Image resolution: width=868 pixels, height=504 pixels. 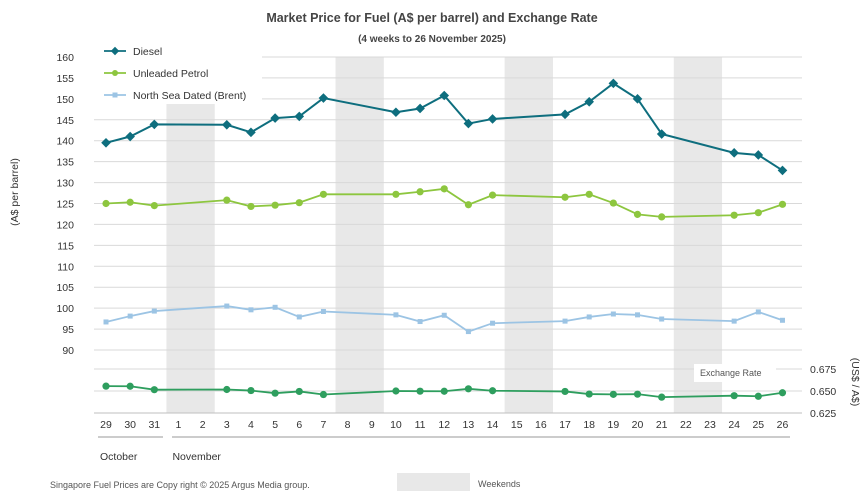 What do you see at coordinates (65, 184) in the screenshot?
I see `y-tick-label: 130` at bounding box center [65, 184].